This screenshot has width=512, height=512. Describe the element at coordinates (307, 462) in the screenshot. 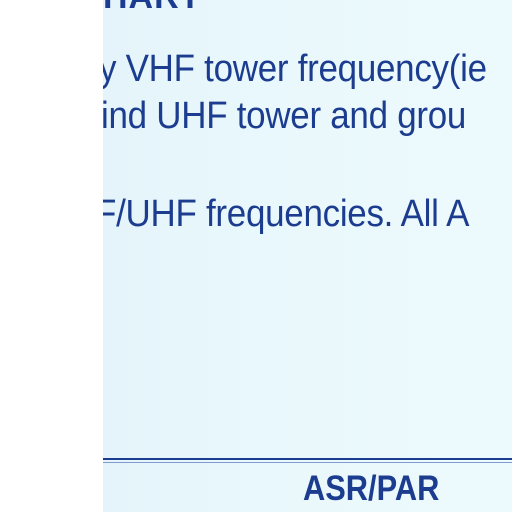

I see `table-secondary-rule` at that location.